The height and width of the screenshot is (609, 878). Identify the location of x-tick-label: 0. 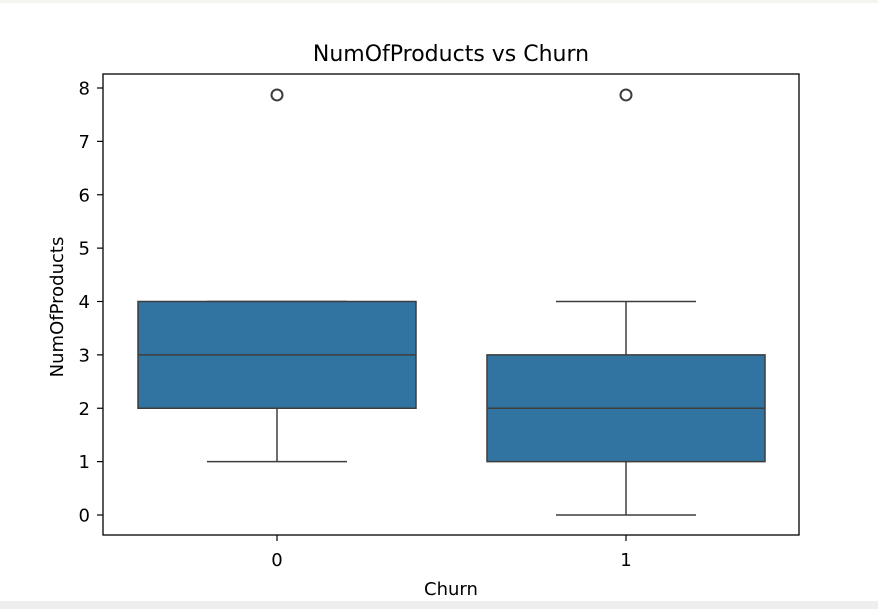
(276, 560).